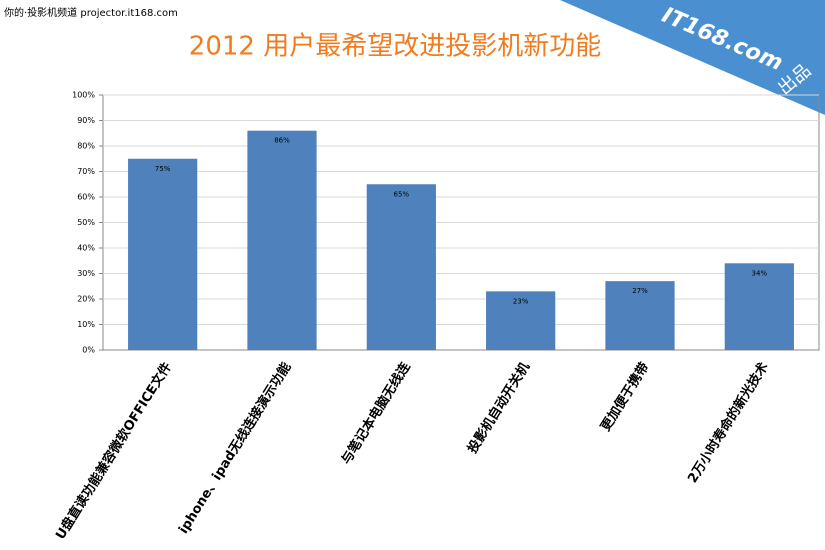  What do you see at coordinates (760, 273) in the screenshot?
I see `value-label: 34%` at bounding box center [760, 273].